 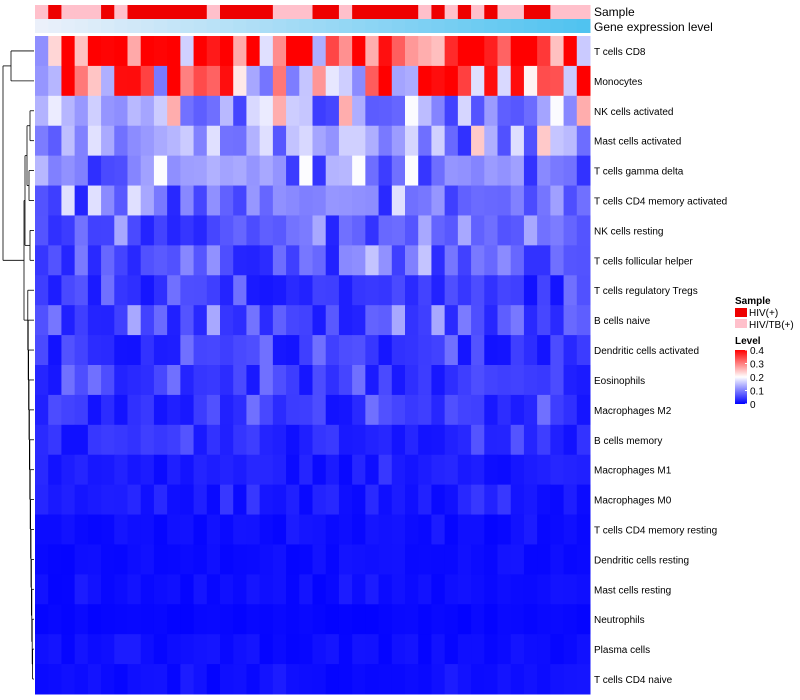 What do you see at coordinates (622, 650) in the screenshot?
I see `row-label: Plasma cells` at bounding box center [622, 650].